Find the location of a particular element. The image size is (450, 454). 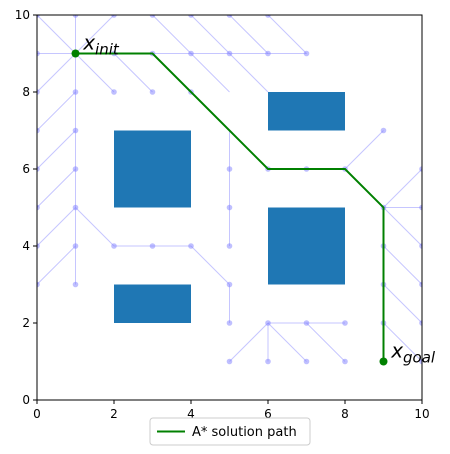

legend: A* solution path is located at coordinates (230, 431).